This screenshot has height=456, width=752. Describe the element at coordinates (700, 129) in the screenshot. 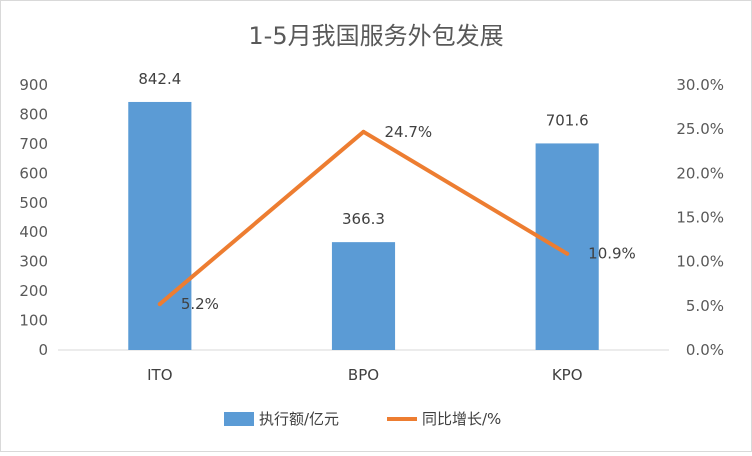

I see `right-tick-label: 25.0%` at that location.